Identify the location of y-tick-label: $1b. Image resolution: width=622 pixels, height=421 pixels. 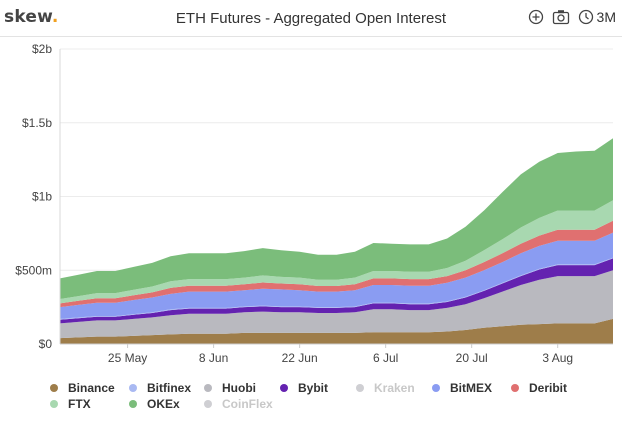
(42, 197).